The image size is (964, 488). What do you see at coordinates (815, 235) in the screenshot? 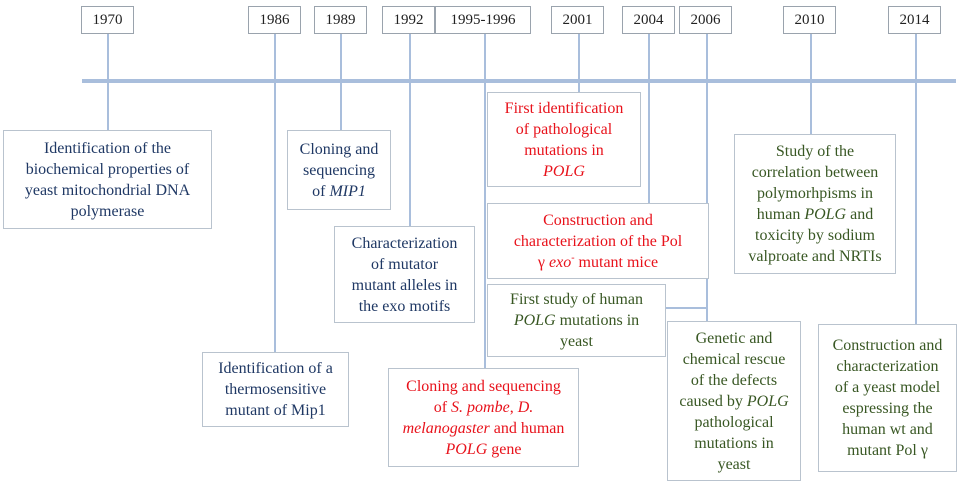
I see `event-2010-line: toxicity by sodium` at bounding box center [815, 235].